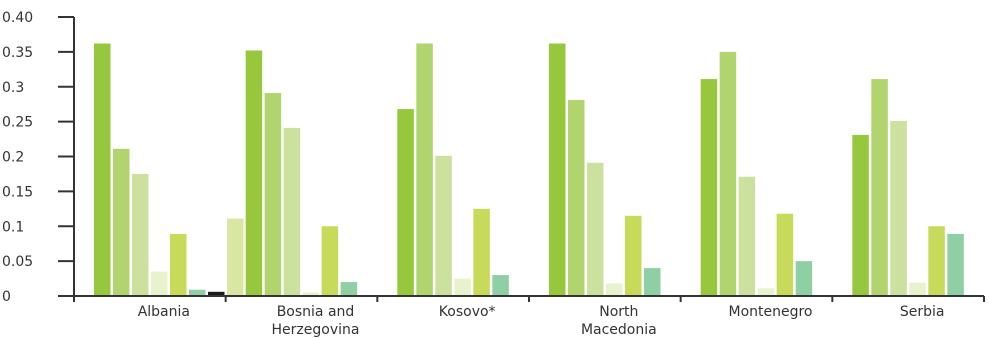 The height and width of the screenshot is (338, 989). I want to click on y-axis: 0 0.05 0.1 0.15 0.2 0.25 0.3 0.35 0.40, so click(38, 157).